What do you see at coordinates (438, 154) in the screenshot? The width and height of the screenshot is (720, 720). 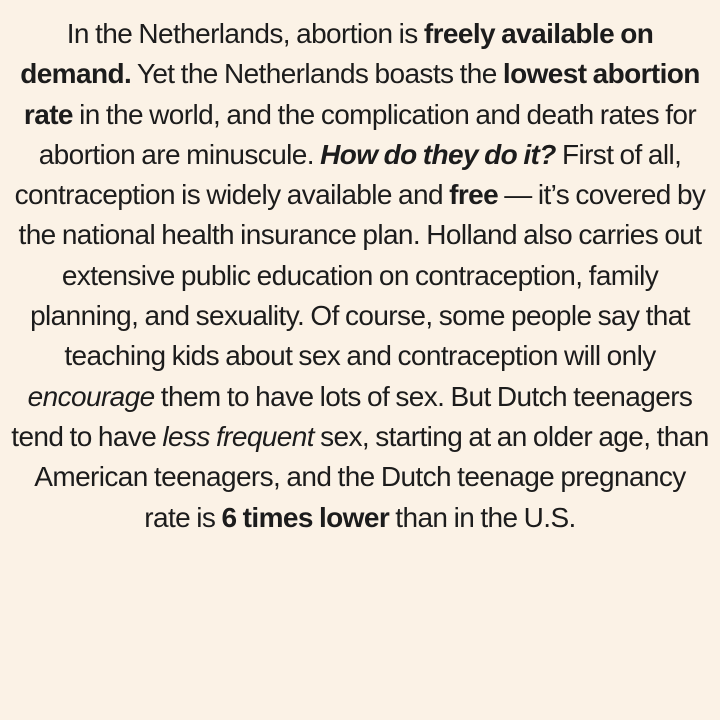 I see `emphasis-question: How do they do it?` at bounding box center [438, 154].